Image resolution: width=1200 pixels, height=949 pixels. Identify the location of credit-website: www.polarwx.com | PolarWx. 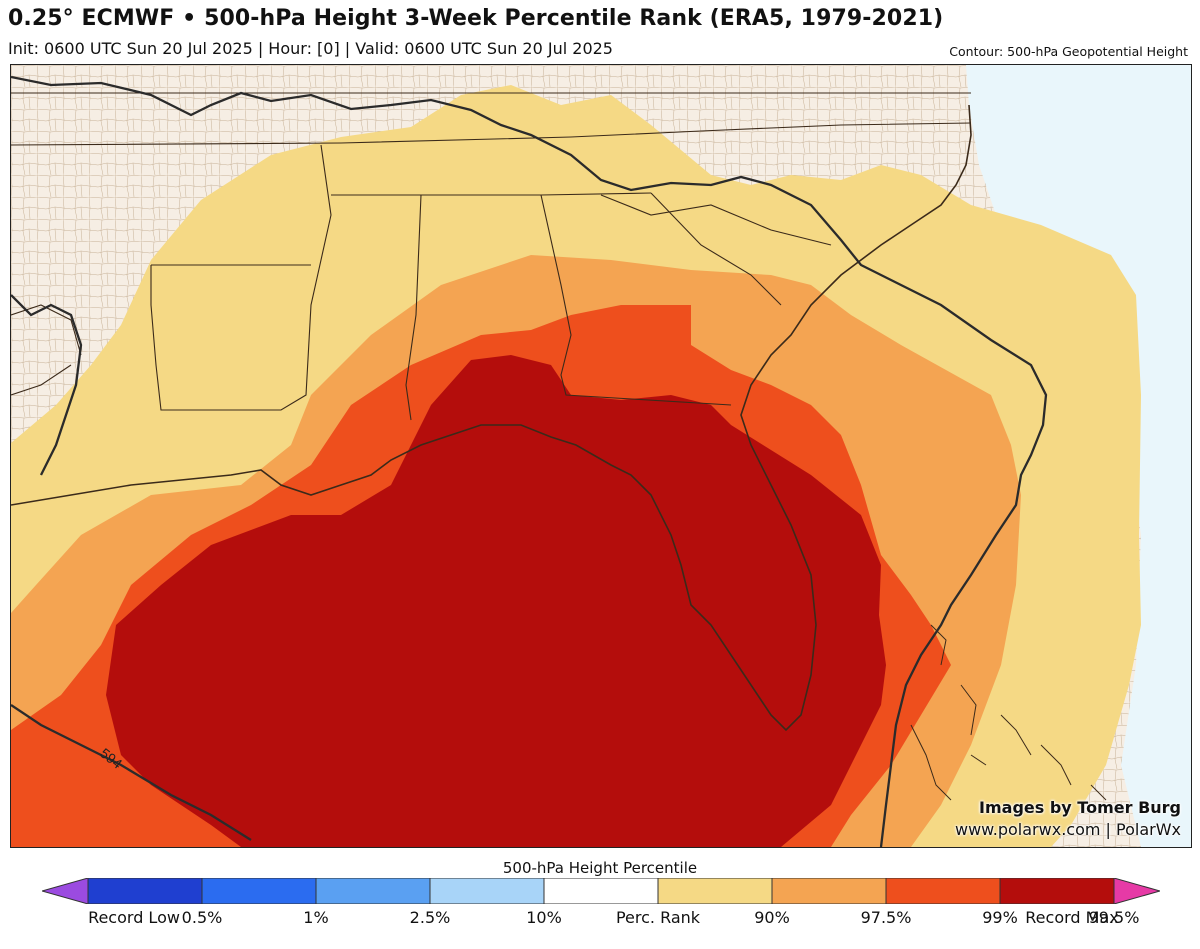
(1067, 829).